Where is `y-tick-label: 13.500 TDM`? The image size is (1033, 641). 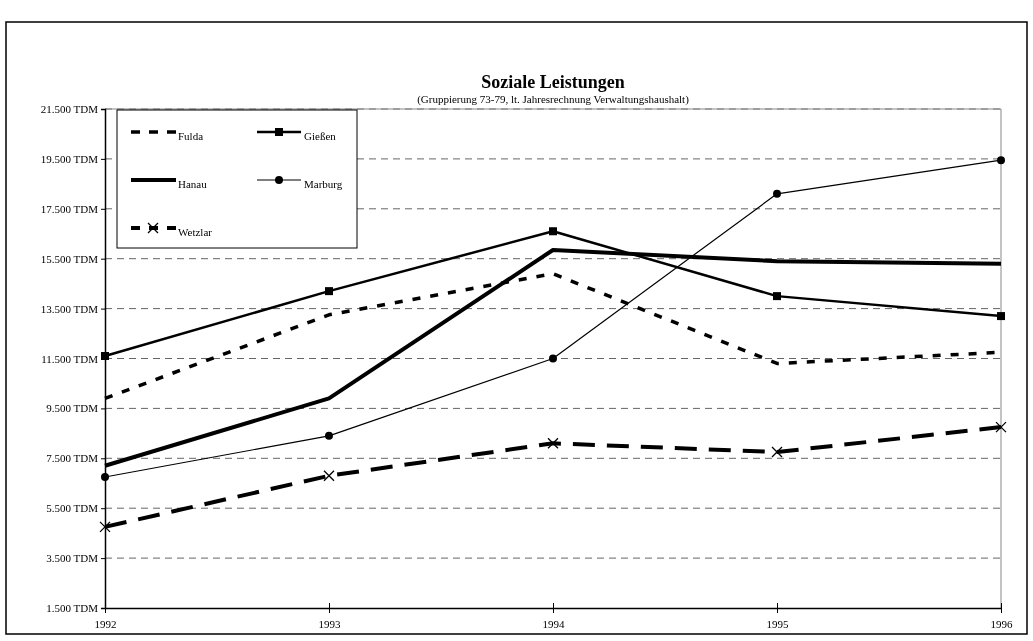
y-tick-label: 13.500 TDM is located at coordinates (69, 308).